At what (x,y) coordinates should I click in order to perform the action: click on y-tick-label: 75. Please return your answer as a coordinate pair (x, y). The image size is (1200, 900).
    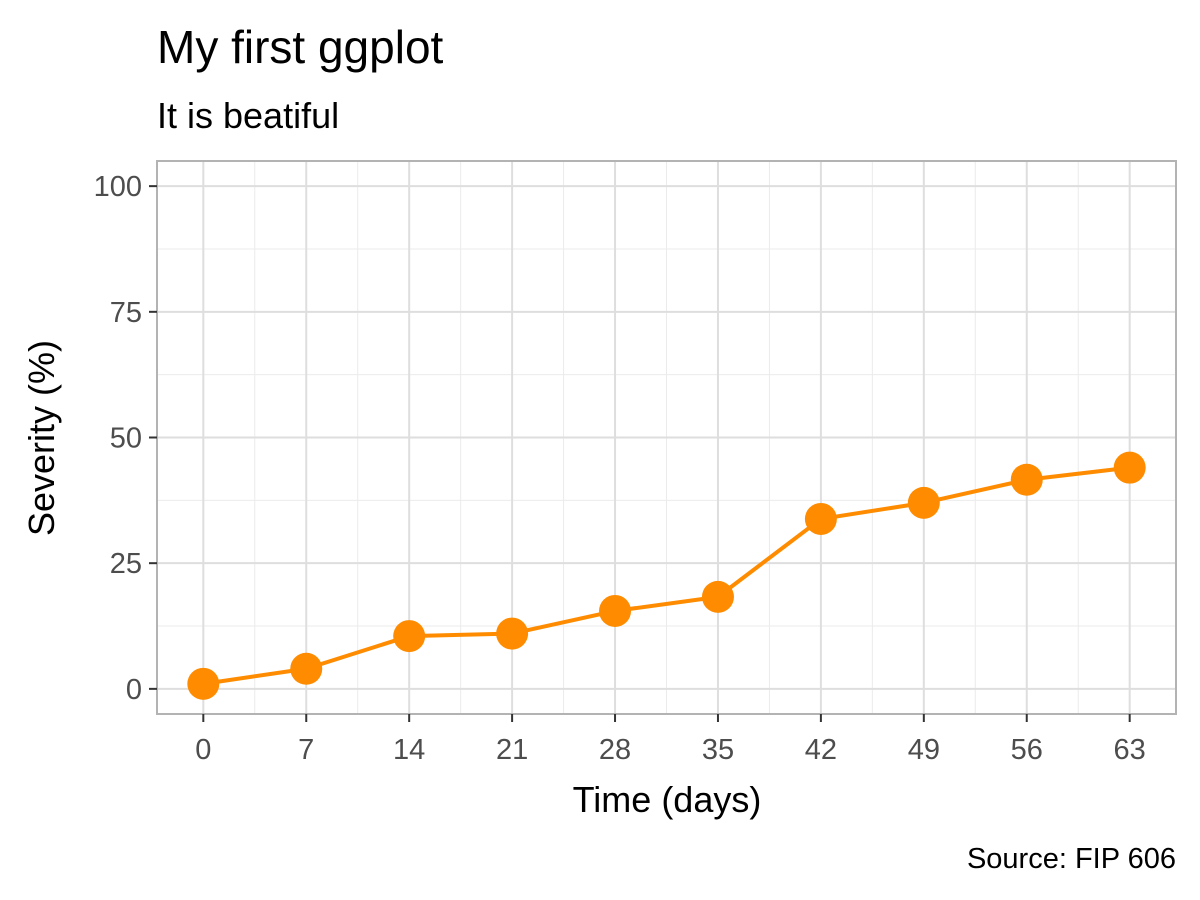
    Looking at the image, I should click on (126, 313).